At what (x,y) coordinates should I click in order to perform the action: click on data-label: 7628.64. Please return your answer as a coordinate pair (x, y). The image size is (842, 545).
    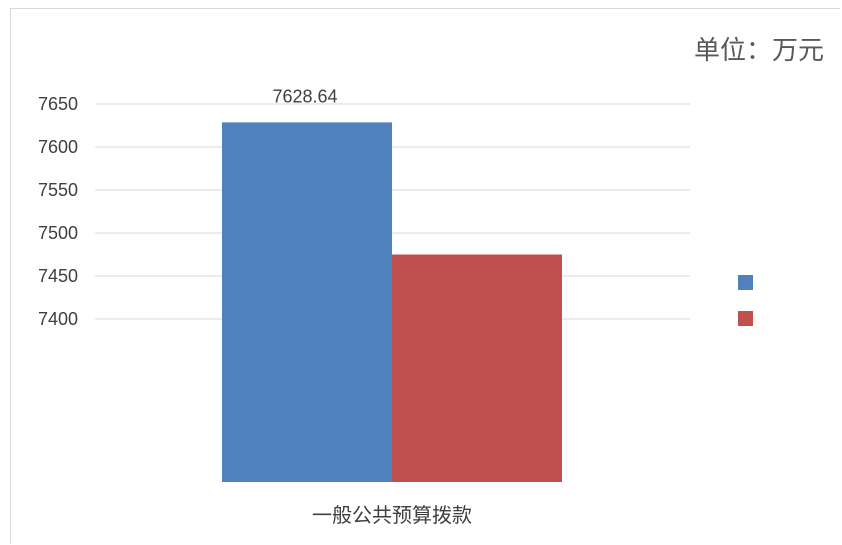
    Looking at the image, I should click on (304, 96).